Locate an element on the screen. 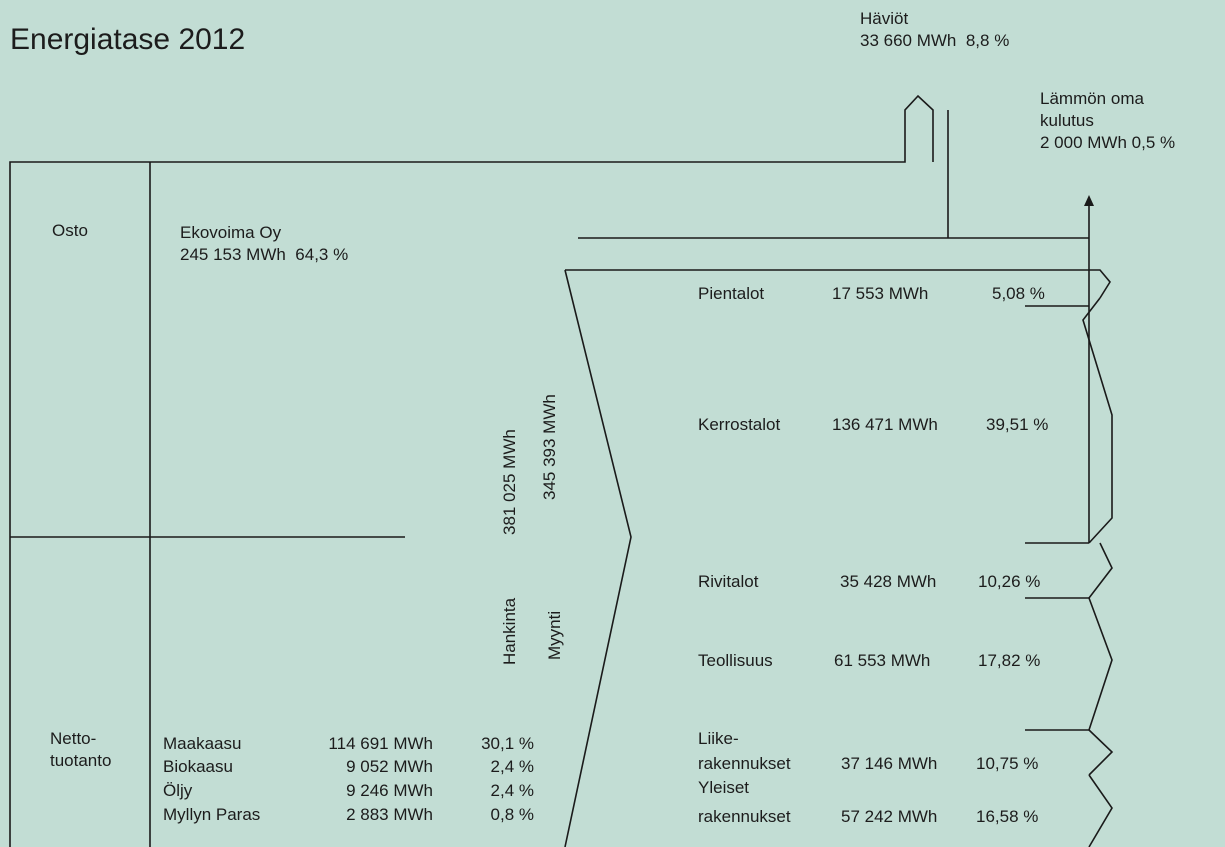 This screenshot has width=1225, height=847. own-use-label-2: kulutus is located at coordinates (1067, 120).